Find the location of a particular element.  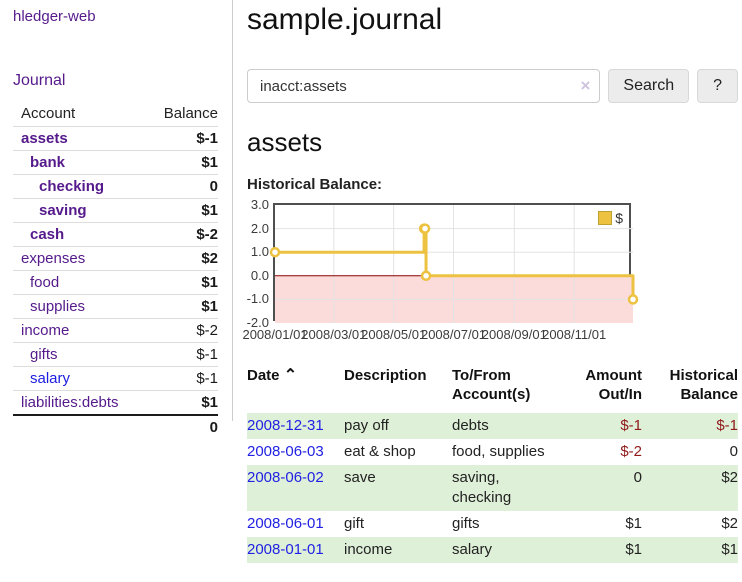

transaction-balance: $-1 is located at coordinates (690, 426).